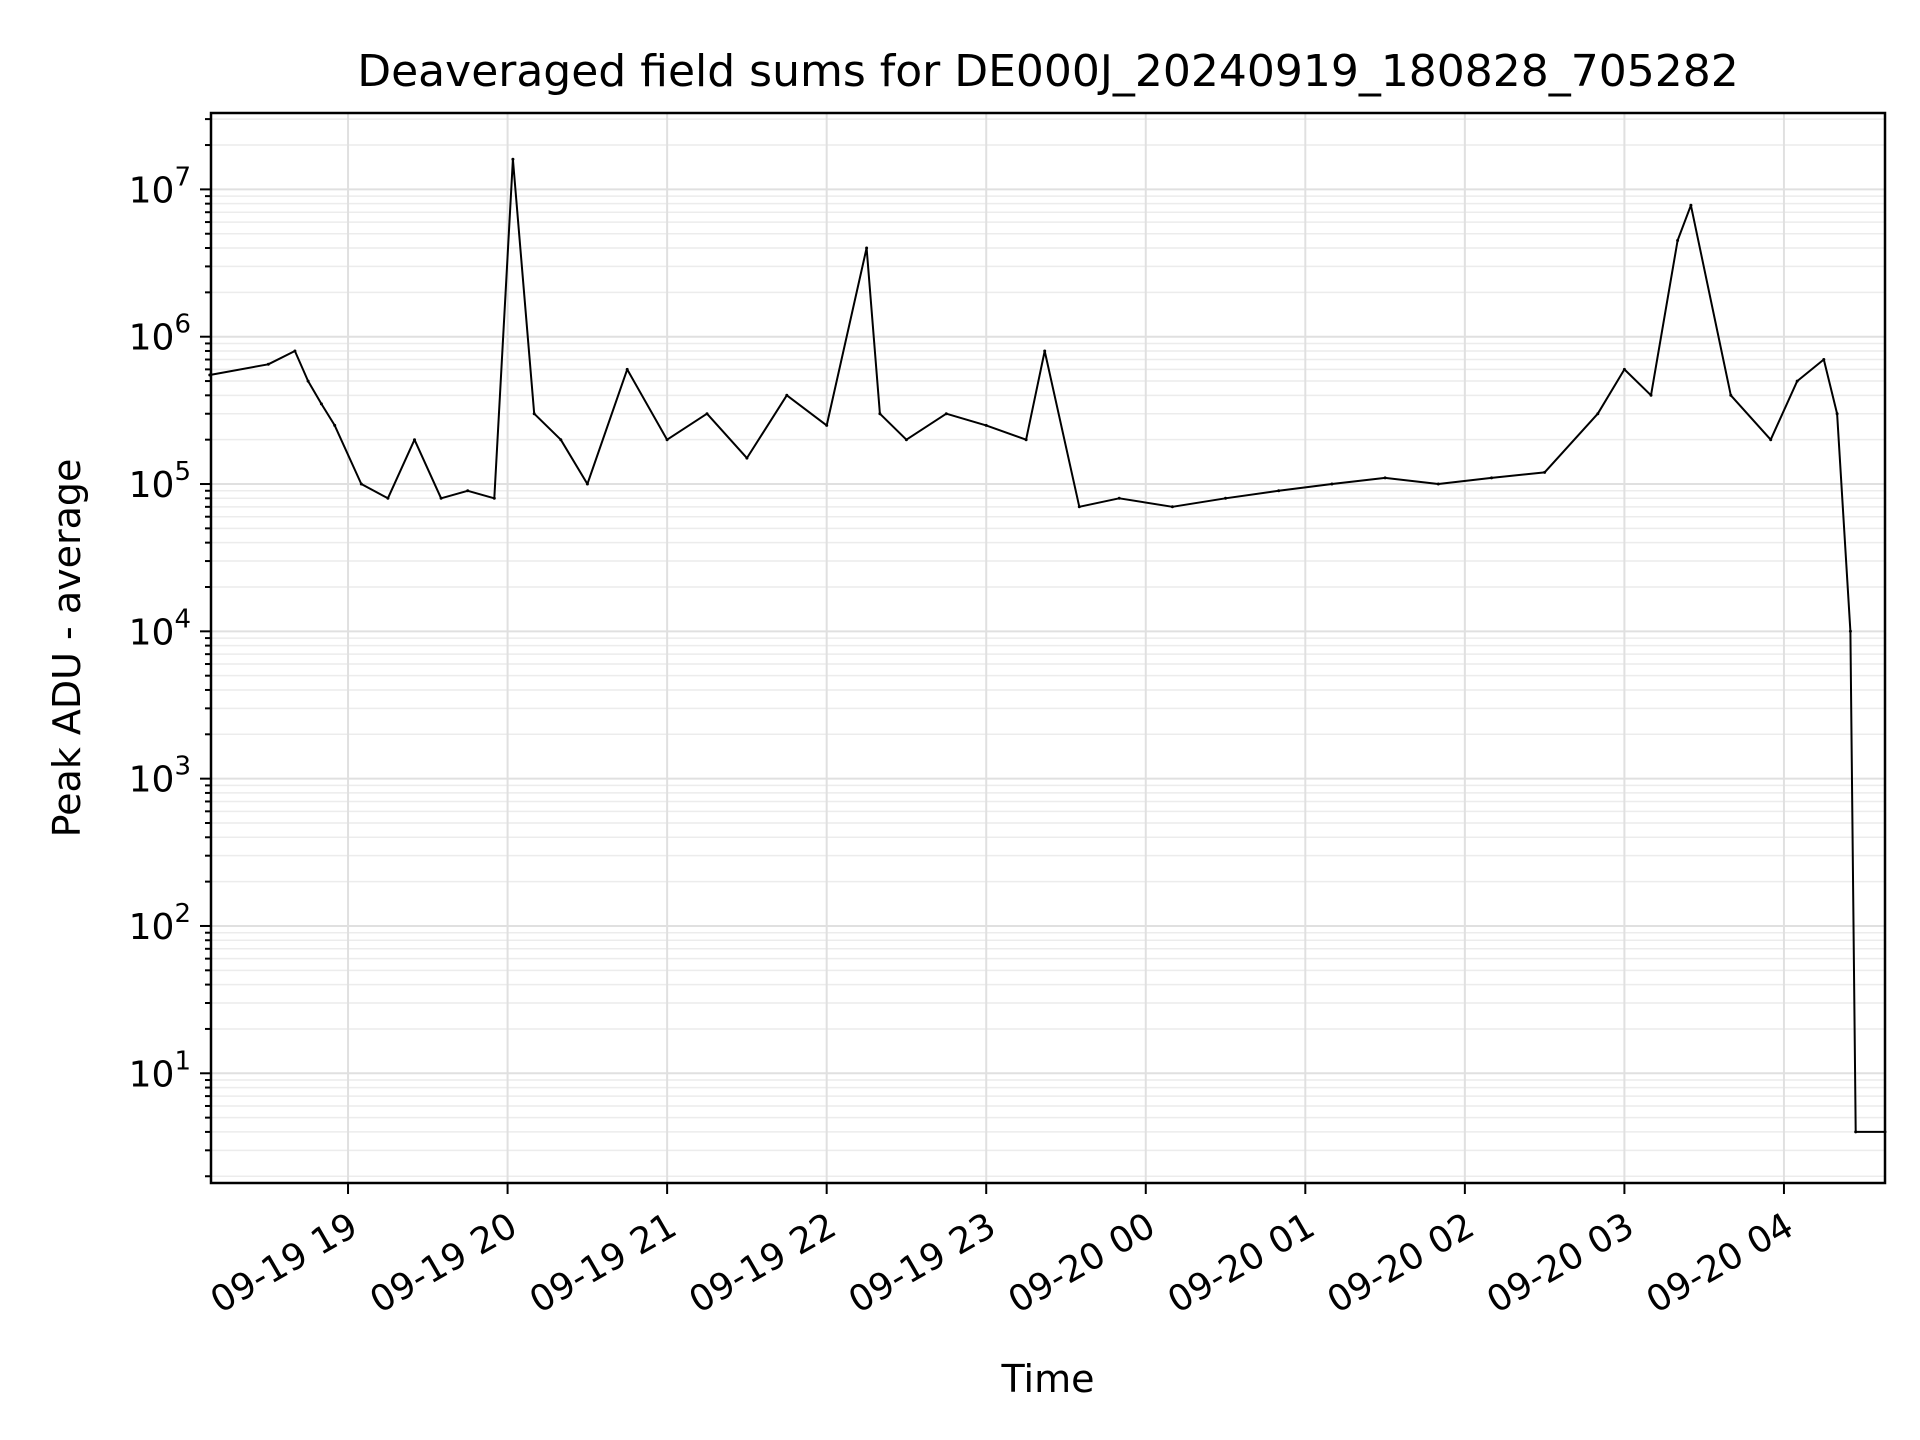  Describe the element at coordinates (160, 334) in the screenshot. I see `y-tick-label: 10⁶` at that location.